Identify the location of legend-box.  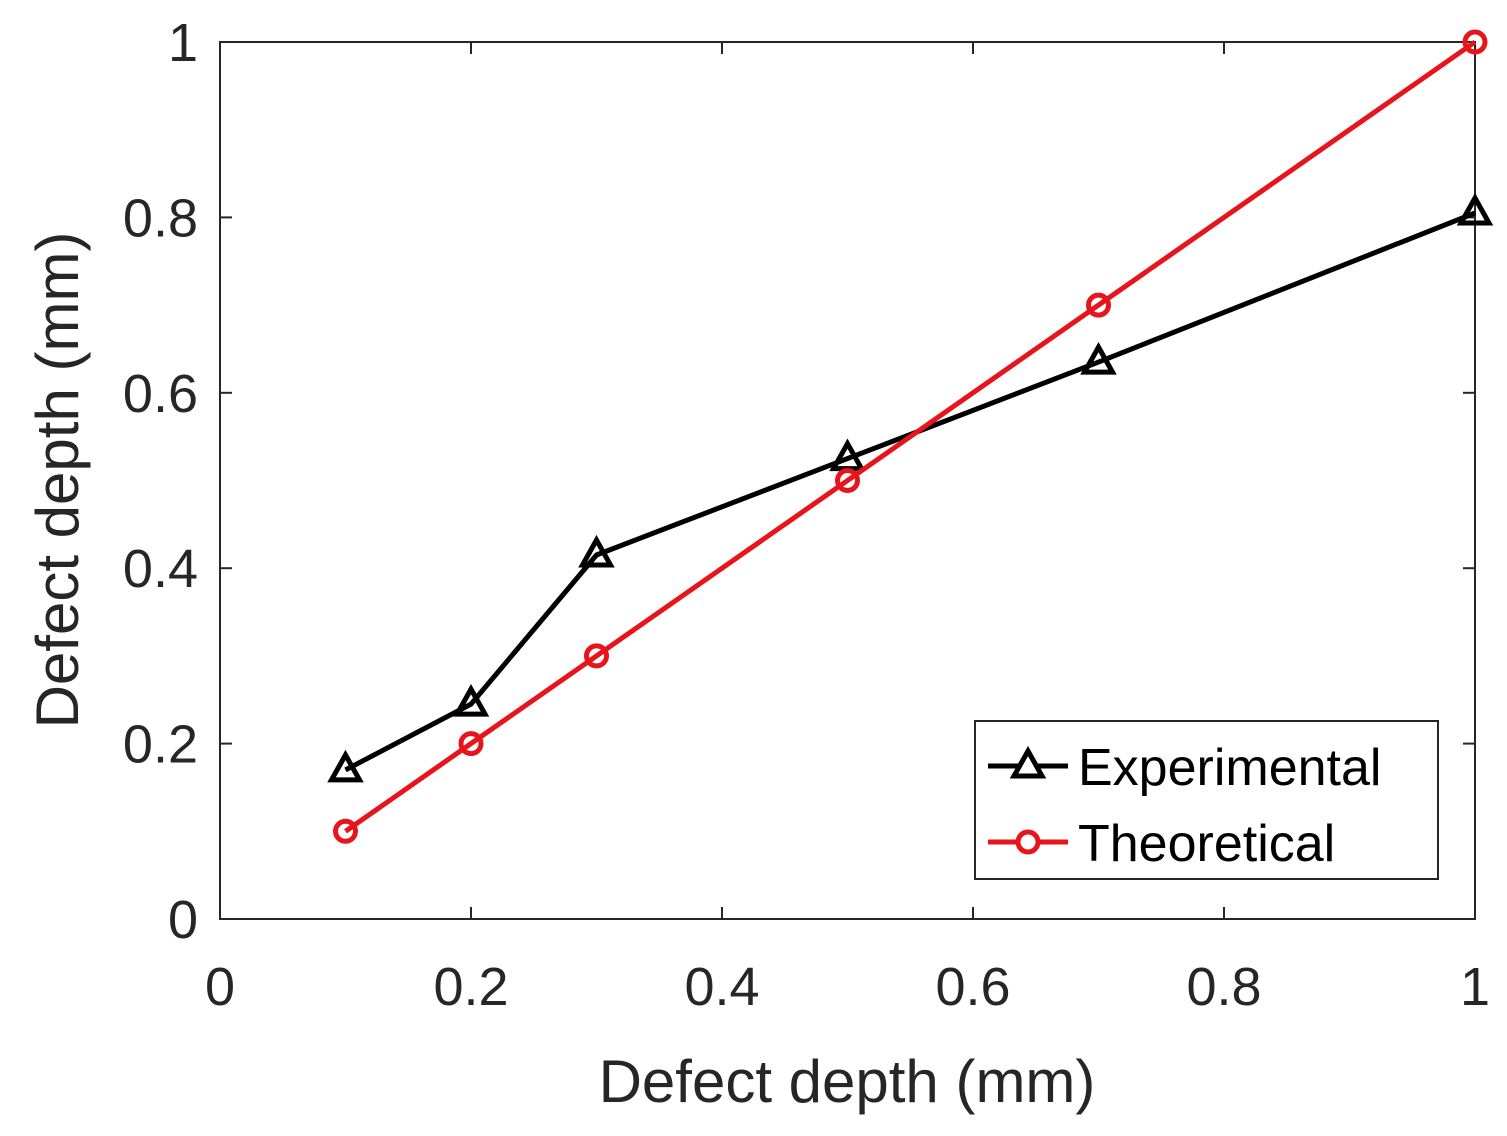
(1206, 800).